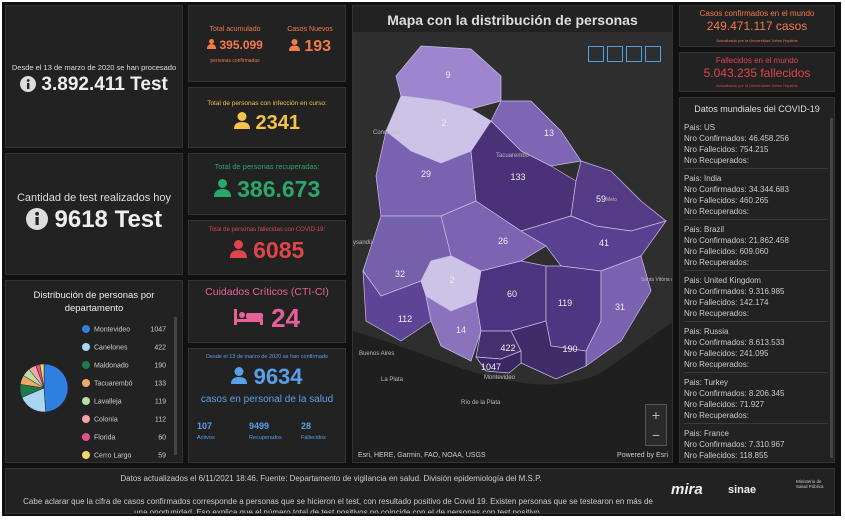 The width and height of the screenshot is (845, 520). What do you see at coordinates (724, 404) in the screenshot?
I see `country-fallecidos: Nro Fallecidos: 71.927` at bounding box center [724, 404].